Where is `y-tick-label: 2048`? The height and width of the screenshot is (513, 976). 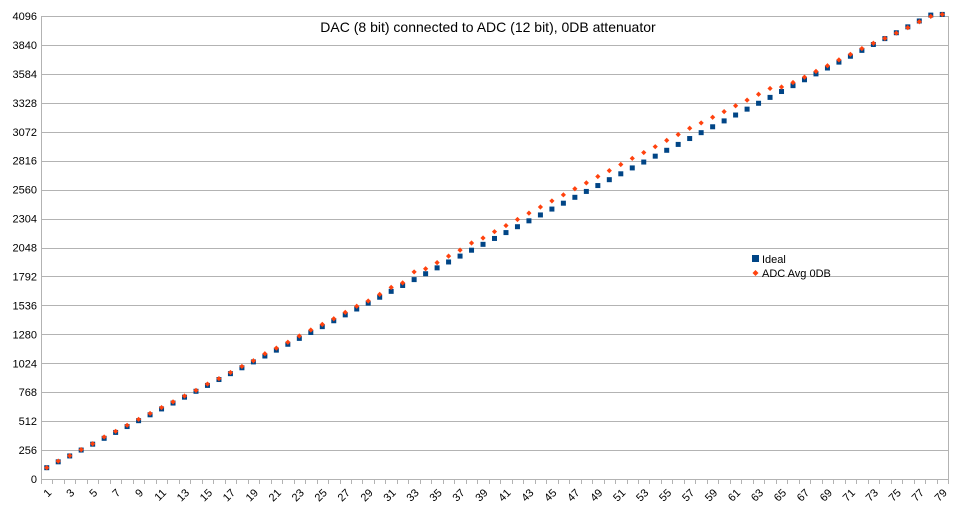 y-tick-label: 2048 is located at coordinates (25, 249).